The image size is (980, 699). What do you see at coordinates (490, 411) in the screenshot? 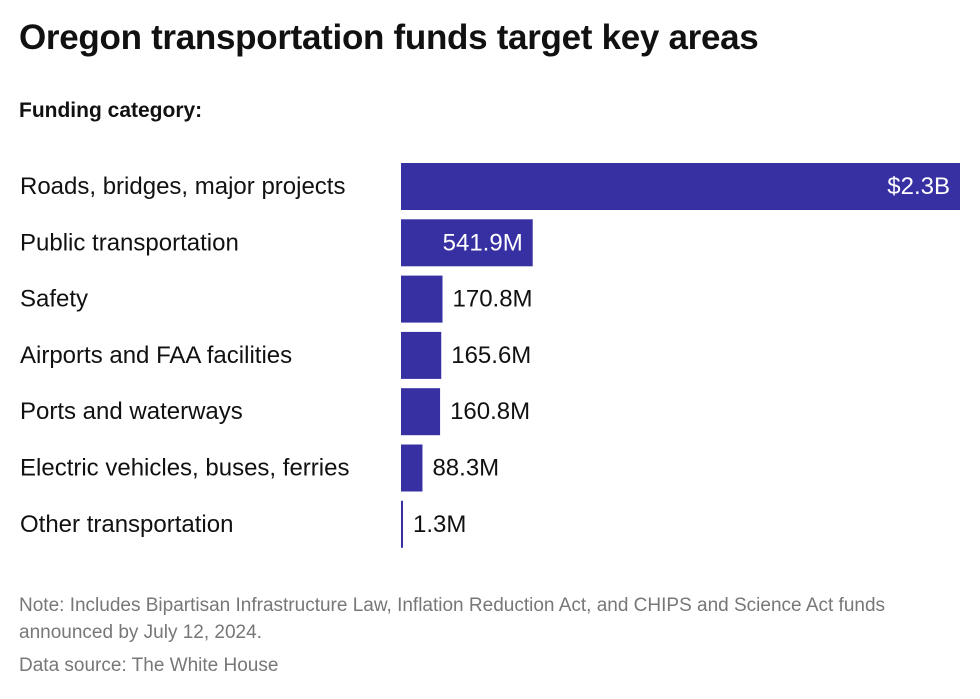
I see `value-label: 160.8M` at bounding box center [490, 411].